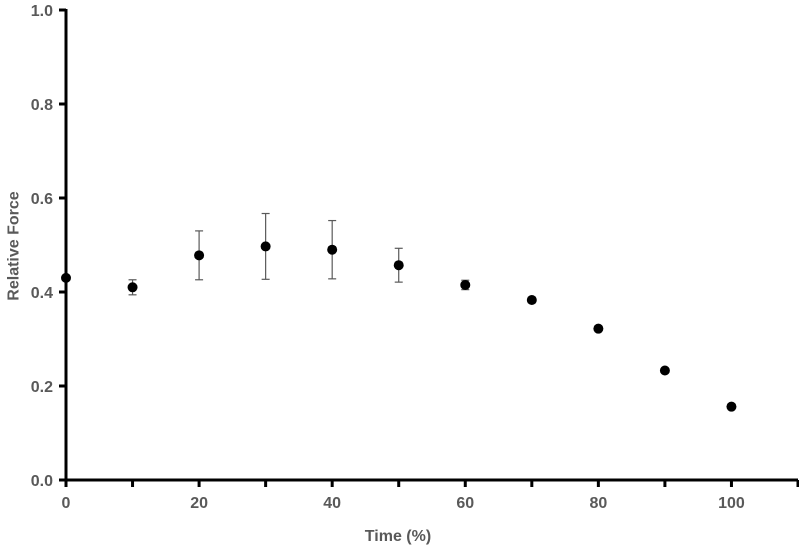 This screenshot has height=546, width=799. What do you see at coordinates (42, 11) in the screenshot?
I see `y-tick-label: 1.0` at bounding box center [42, 11].